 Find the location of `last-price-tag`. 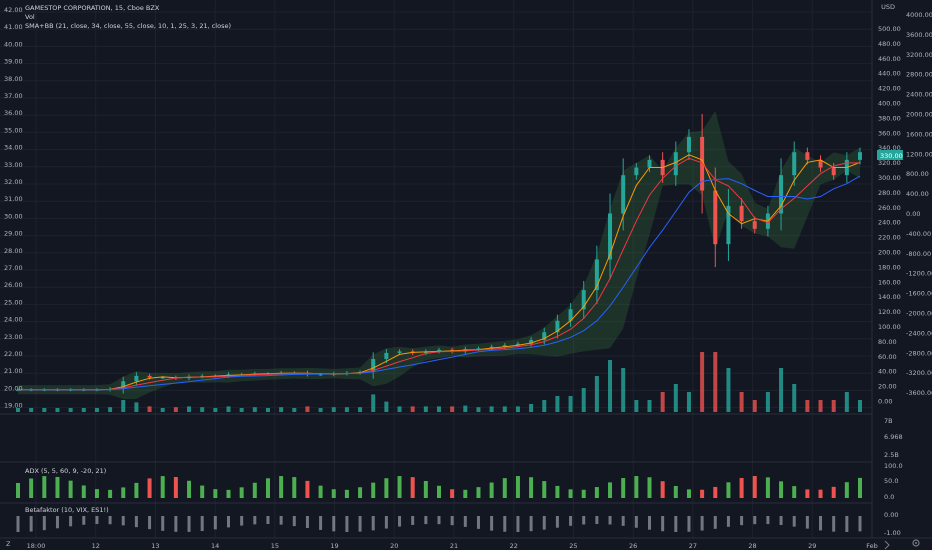

last-price-tag is located at coordinates (890, 155).